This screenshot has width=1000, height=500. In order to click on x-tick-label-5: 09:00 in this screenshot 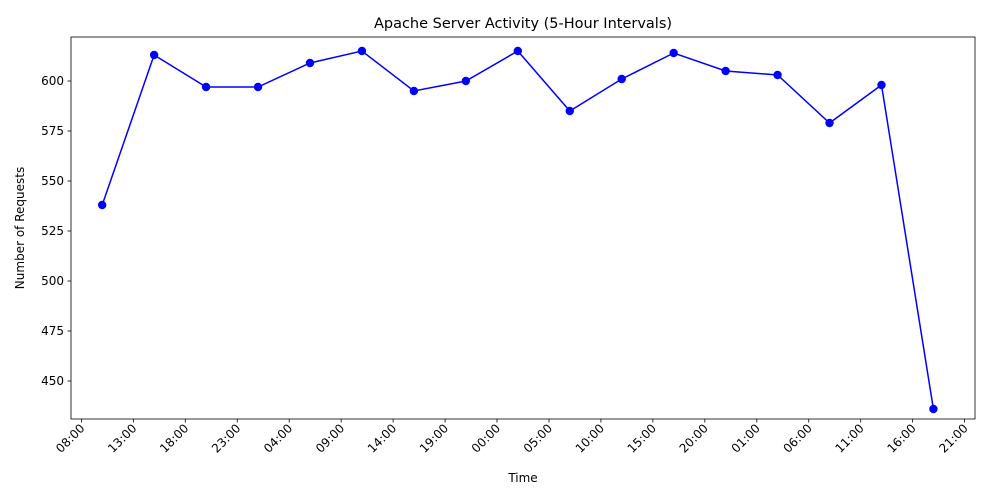, I will do `click(330, 438)`.